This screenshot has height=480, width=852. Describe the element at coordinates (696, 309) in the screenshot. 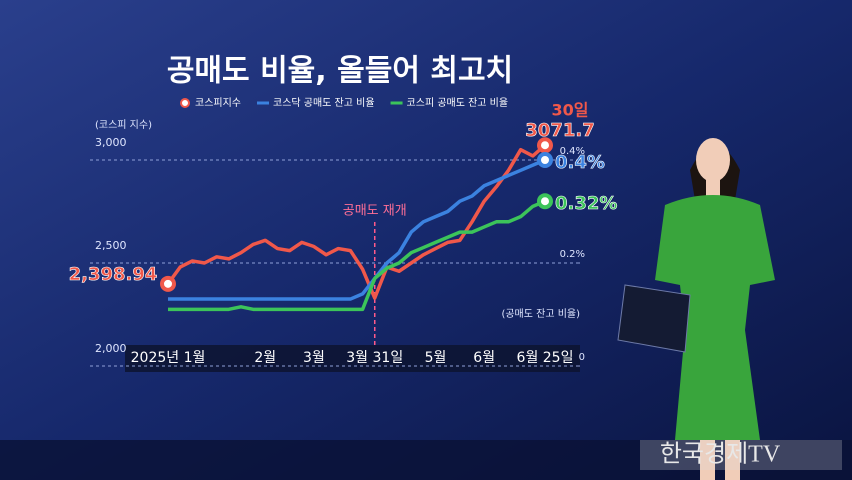

I see `presenter` at that location.